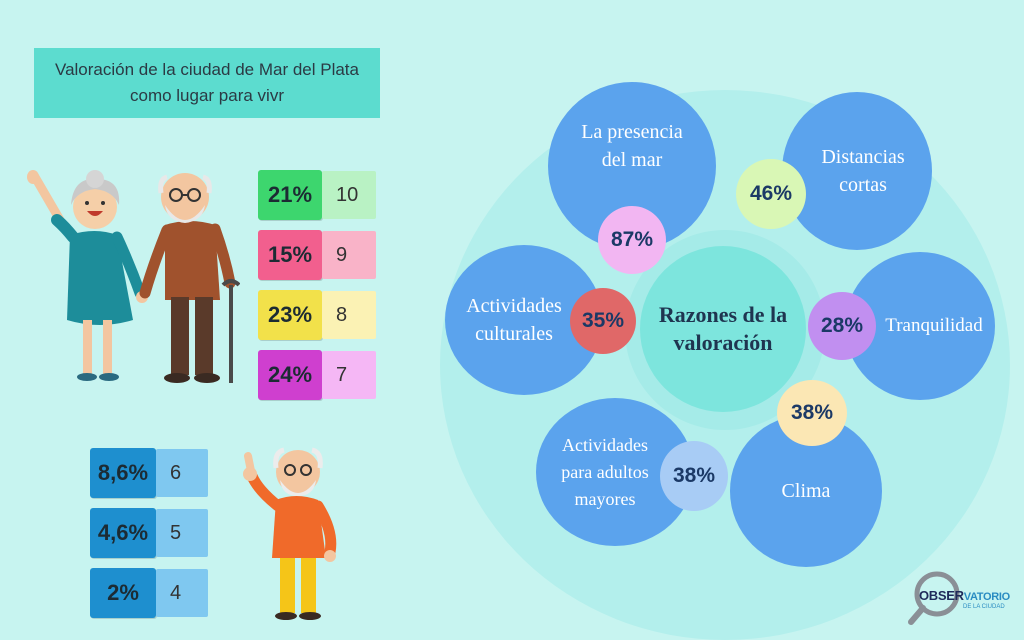 The image size is (1024, 640). I want to click on score-value: 4, so click(182, 593).